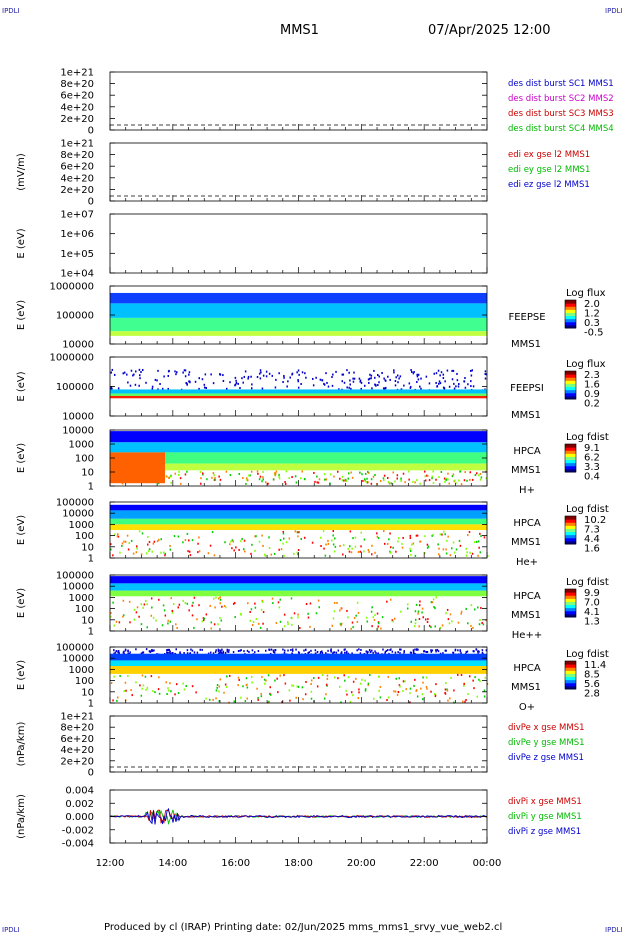  I want to click on colorbar, so click(570, 530).